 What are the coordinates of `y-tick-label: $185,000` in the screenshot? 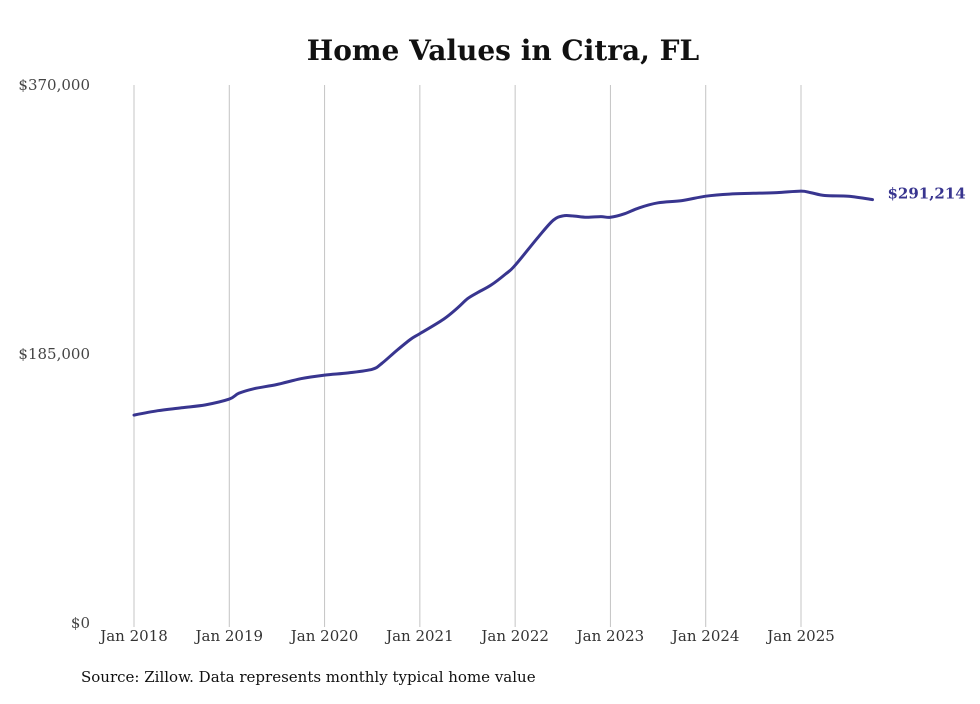 It's located at (54, 354).